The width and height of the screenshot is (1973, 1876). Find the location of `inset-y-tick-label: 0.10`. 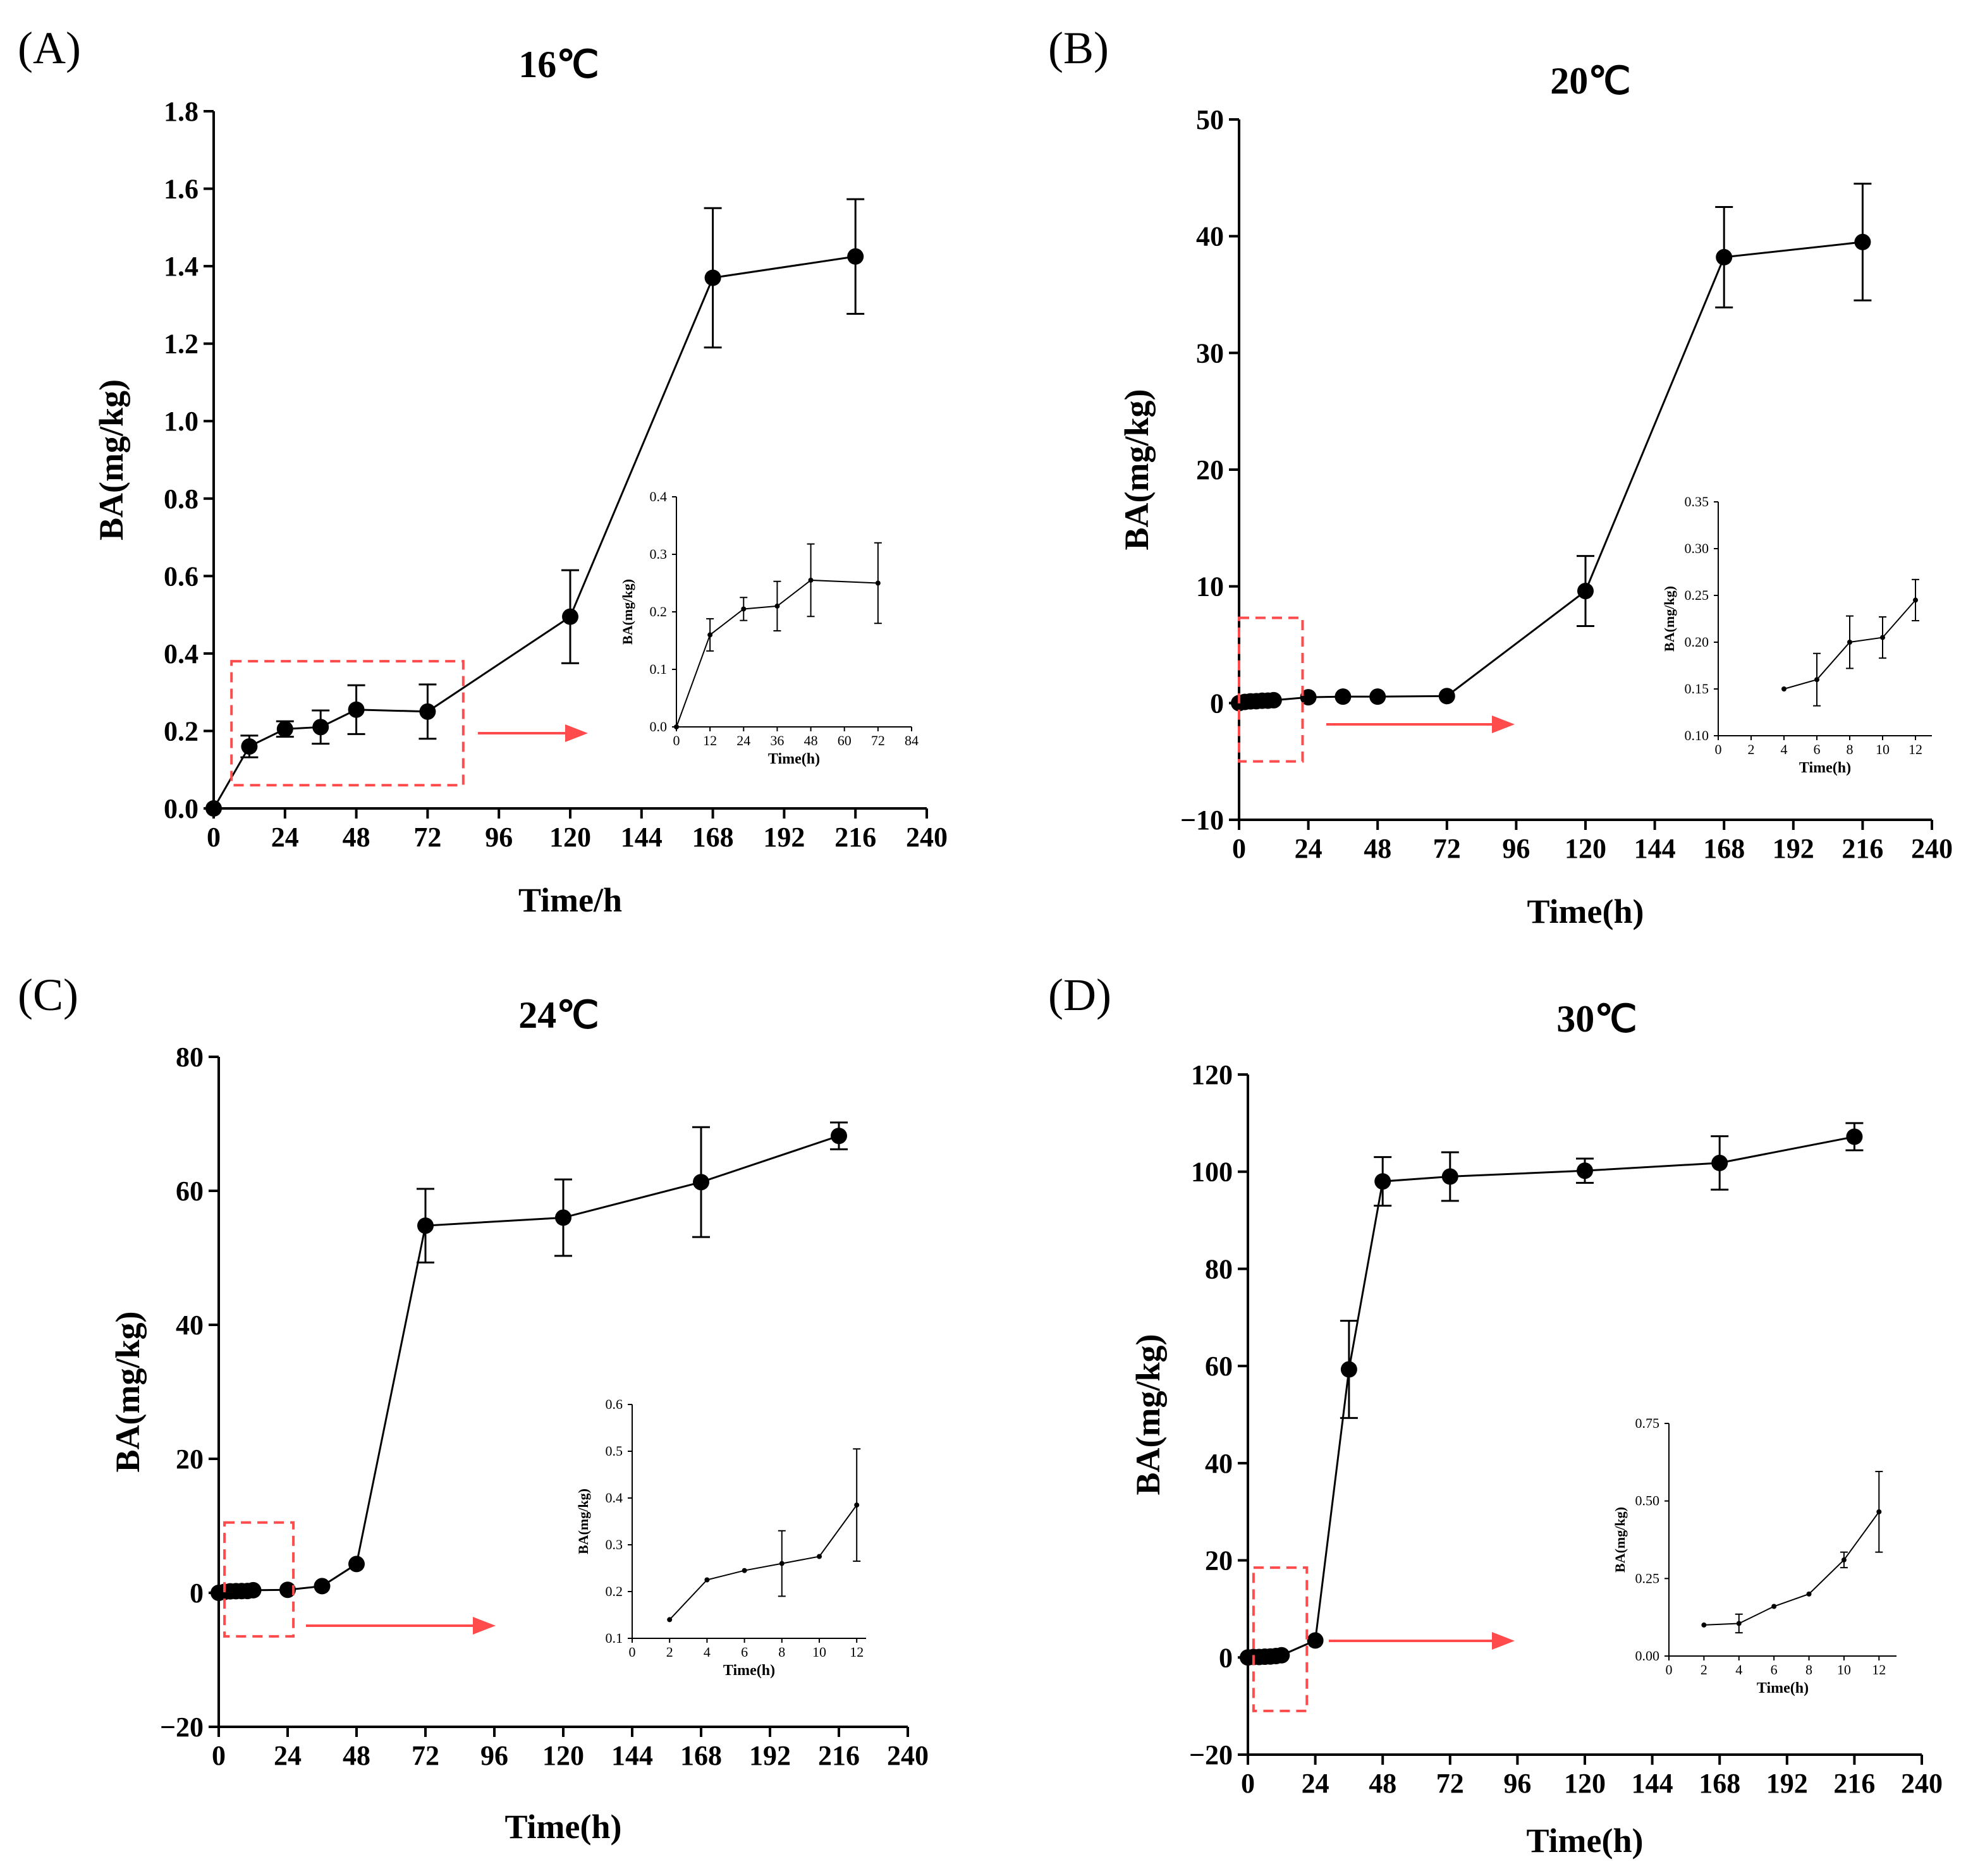

inset-y-tick-label: 0.10 is located at coordinates (1697, 735).